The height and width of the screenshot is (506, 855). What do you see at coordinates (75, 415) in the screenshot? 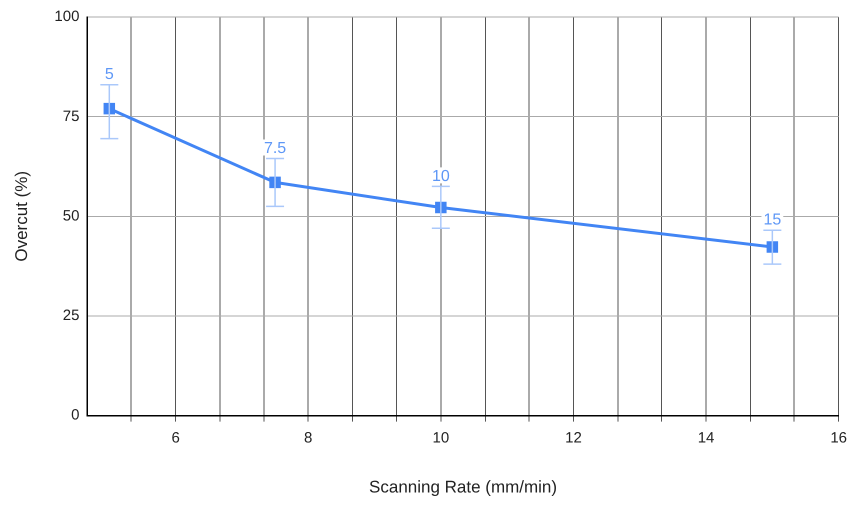
I see `y-tick-label: 0` at bounding box center [75, 415].